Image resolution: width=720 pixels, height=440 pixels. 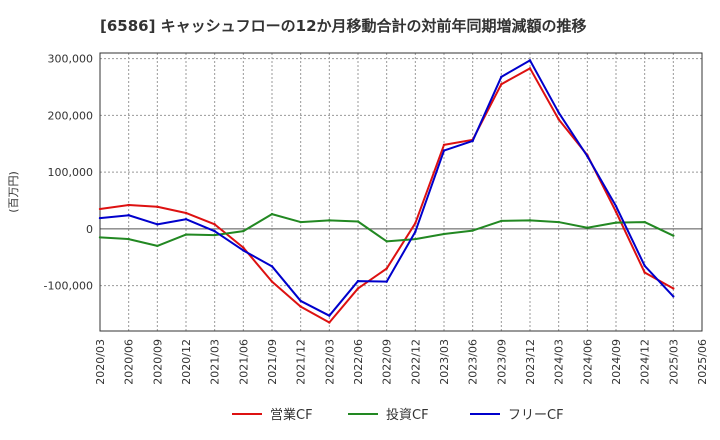 What do you see at coordinates (157, 362) in the screenshot?
I see `x-tick-label: 2020/09` at bounding box center [157, 362].